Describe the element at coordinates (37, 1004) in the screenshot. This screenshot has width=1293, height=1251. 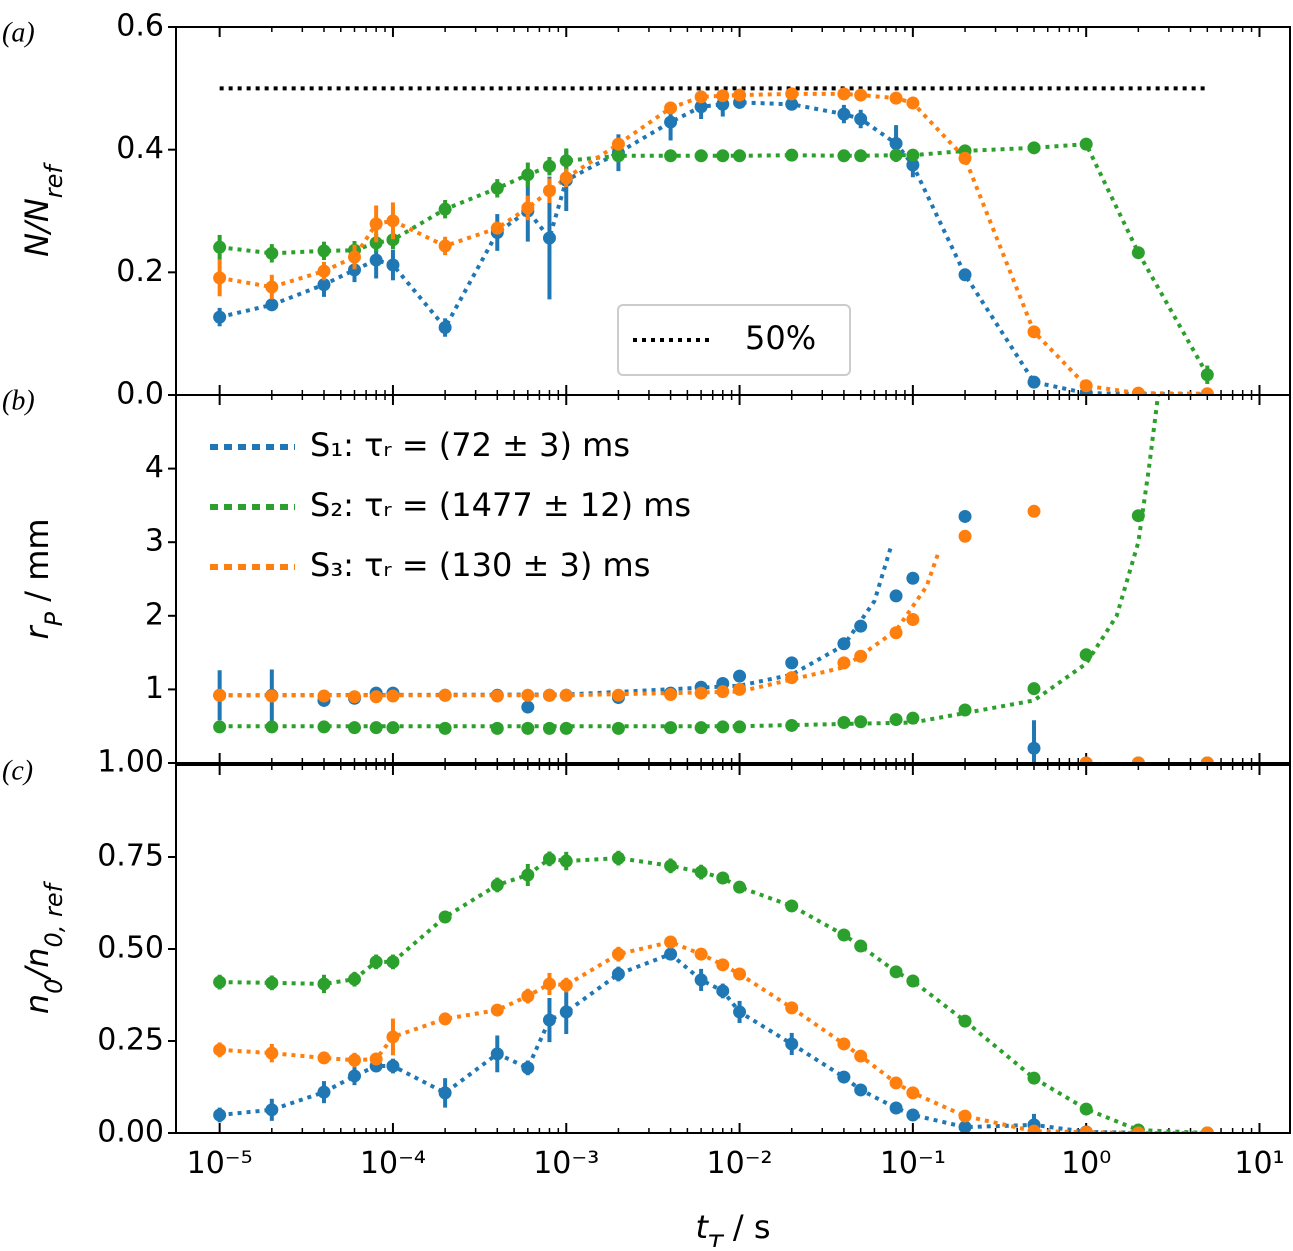
I see `label-part: n` at that location.